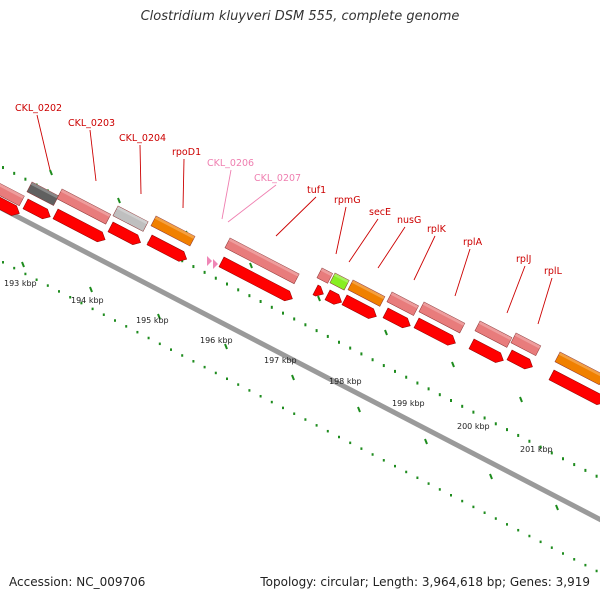  I want to click on kbp-label: 193 kbp, so click(20, 283).